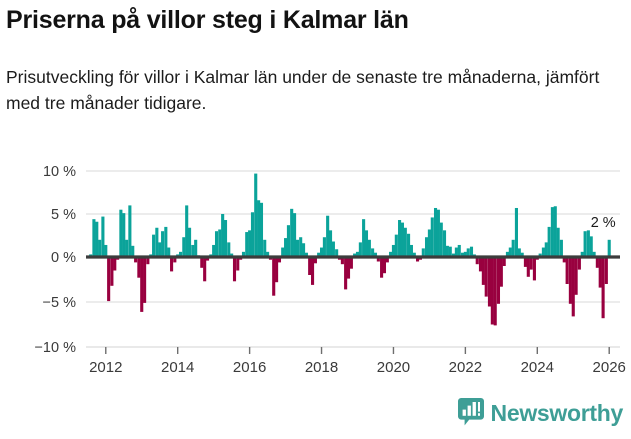 The width and height of the screenshot is (631, 439). I want to click on y-tick-label: −5 %, so click(60, 303).